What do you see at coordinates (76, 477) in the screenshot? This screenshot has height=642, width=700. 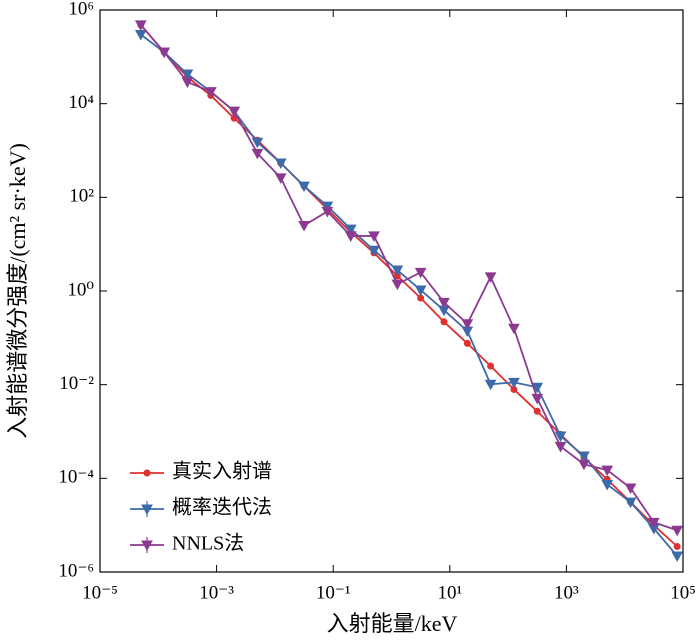 I see `y-tick-label: 10⁻⁴` at bounding box center [76, 477].